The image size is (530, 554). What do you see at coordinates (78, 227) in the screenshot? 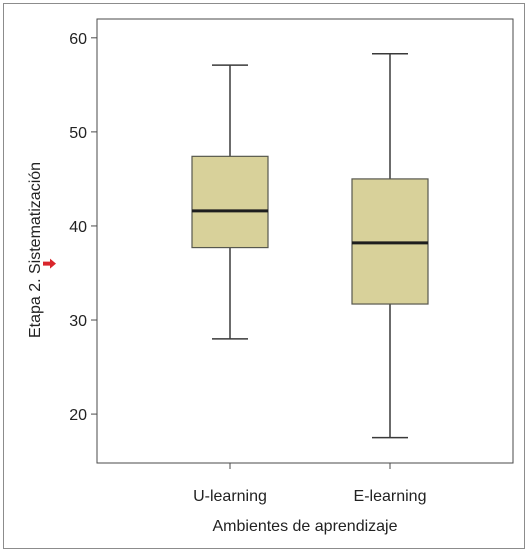
I see `y-tick-label: 40` at bounding box center [78, 227].